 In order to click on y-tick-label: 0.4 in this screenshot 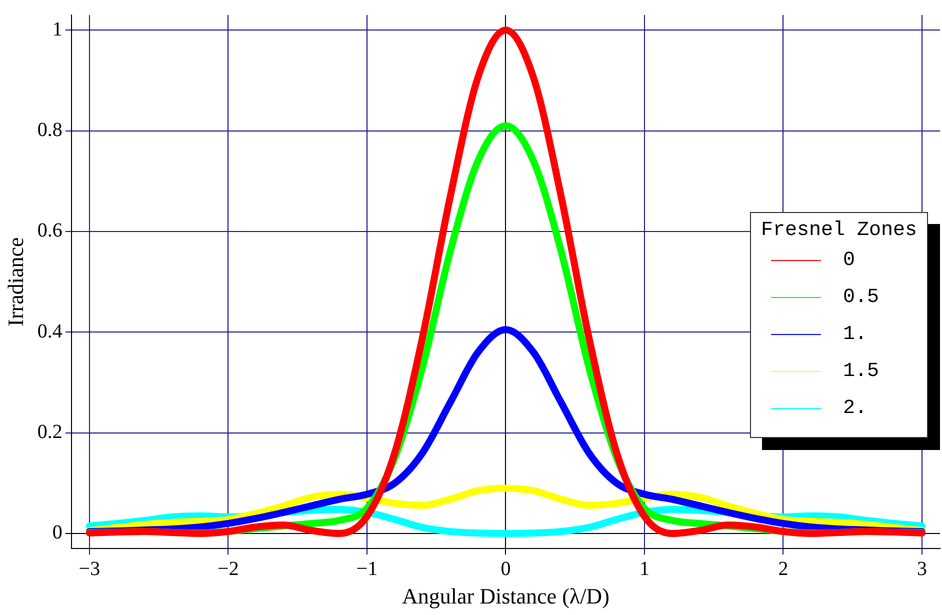, I will do `click(49, 331)`.